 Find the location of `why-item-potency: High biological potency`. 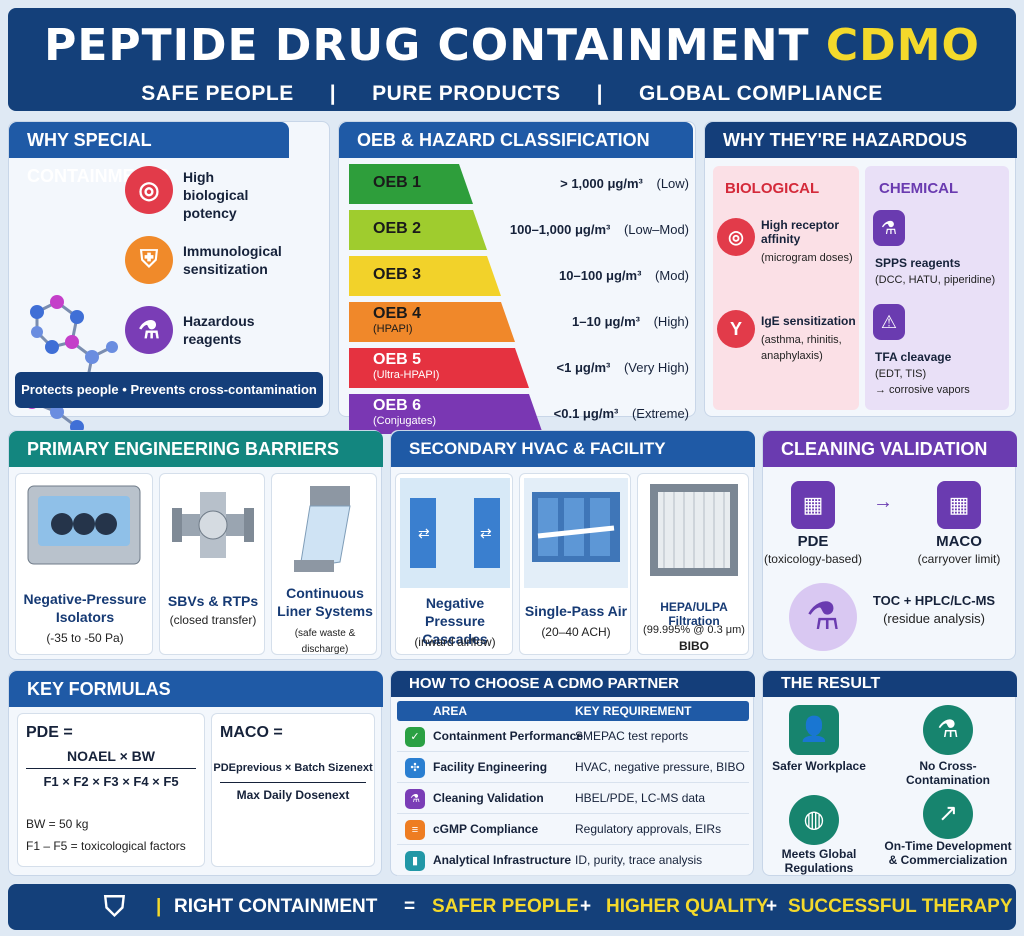

why-item-potency: High biological potency is located at coordinates (216, 195).